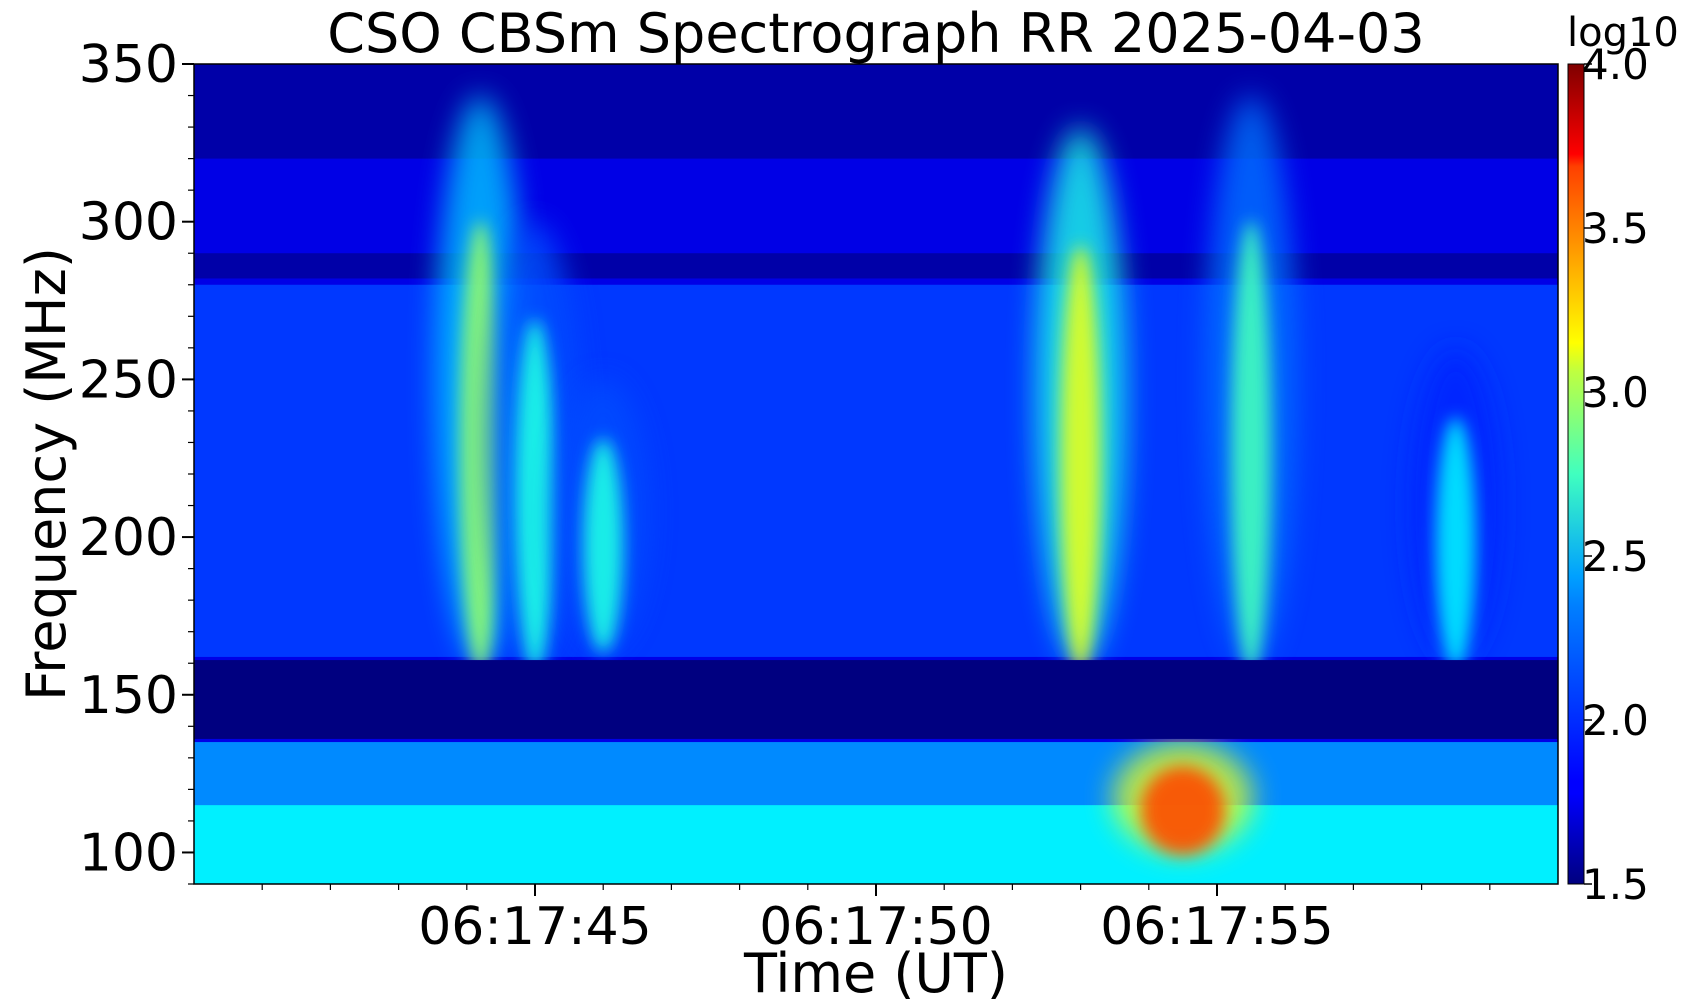  Describe the element at coordinates (46, 474) in the screenshot. I see `y-axis-label: Frequency (MHz)` at that location.